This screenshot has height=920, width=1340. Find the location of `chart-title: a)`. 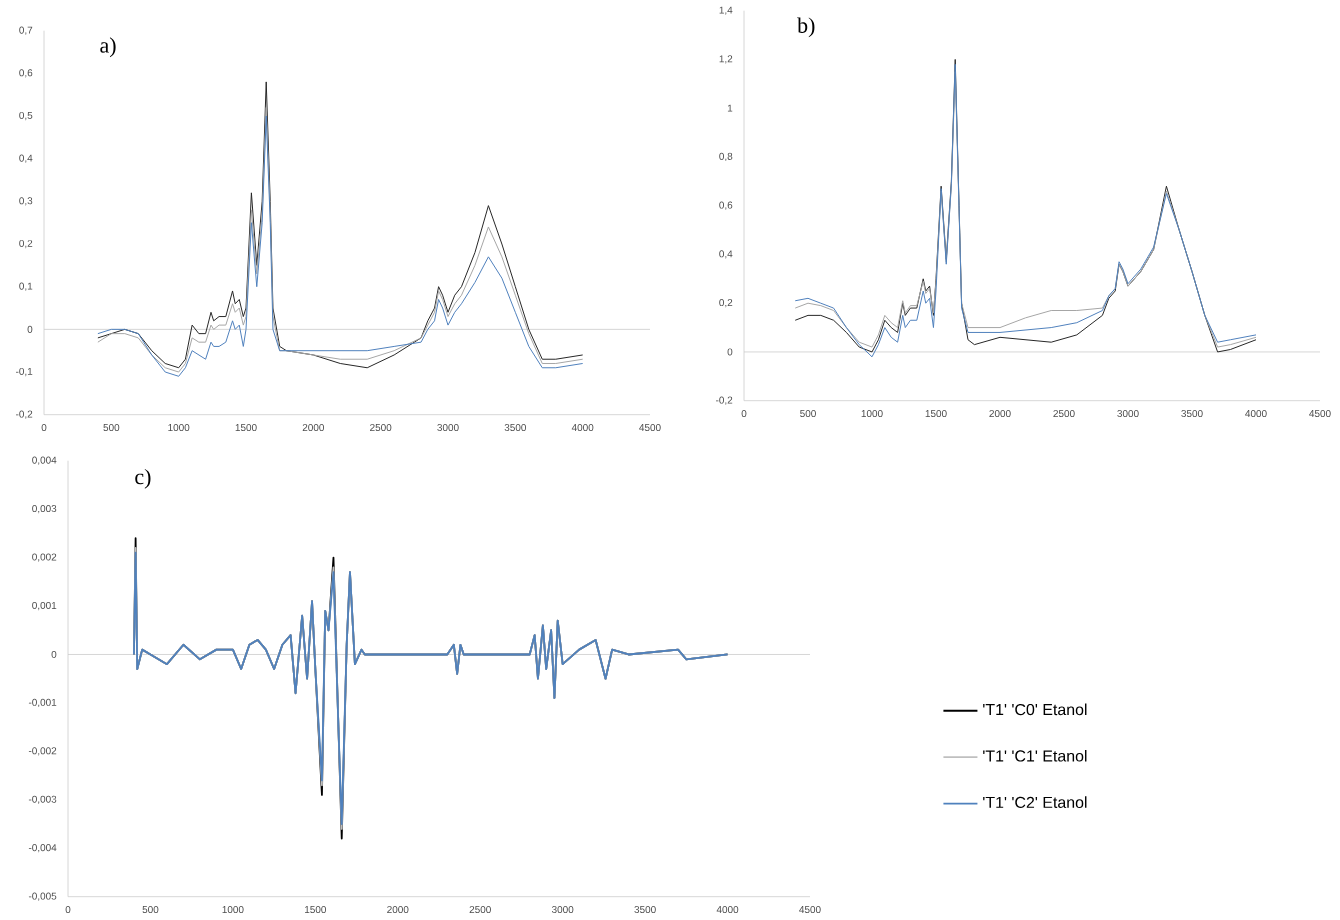

chart-title: a) is located at coordinates (108, 46).